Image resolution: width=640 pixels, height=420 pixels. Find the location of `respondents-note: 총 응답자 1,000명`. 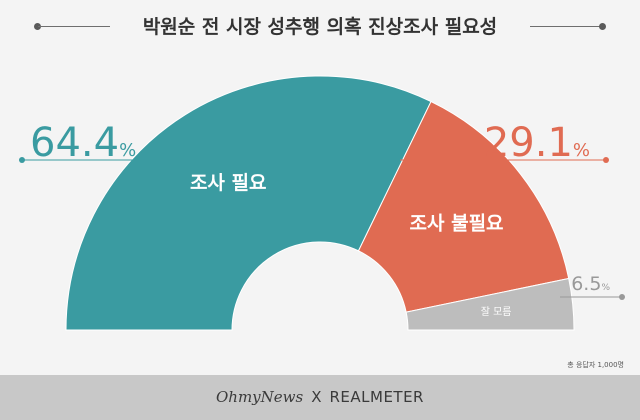

respondents-note: 총 응답자 1,000명 is located at coordinates (595, 365).